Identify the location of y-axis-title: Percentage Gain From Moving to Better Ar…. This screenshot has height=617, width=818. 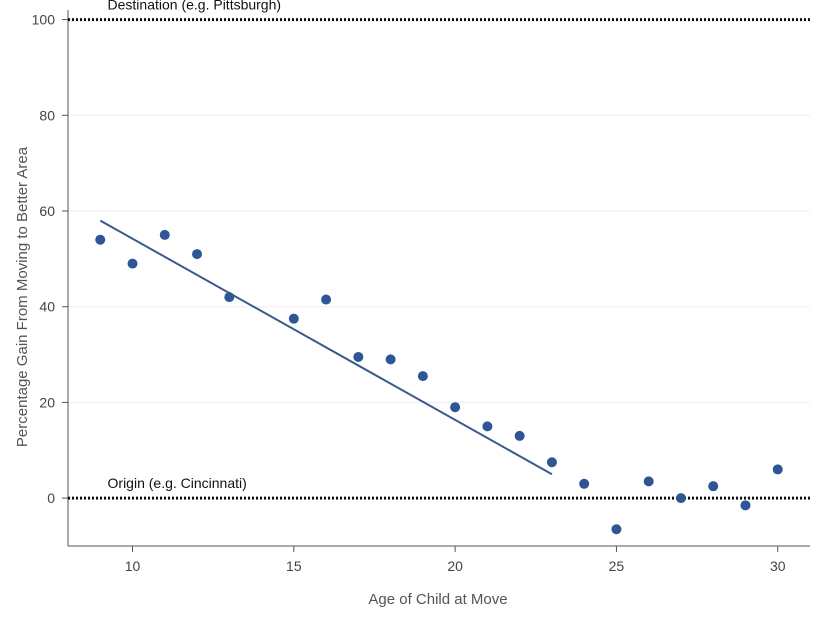
(22, 296).